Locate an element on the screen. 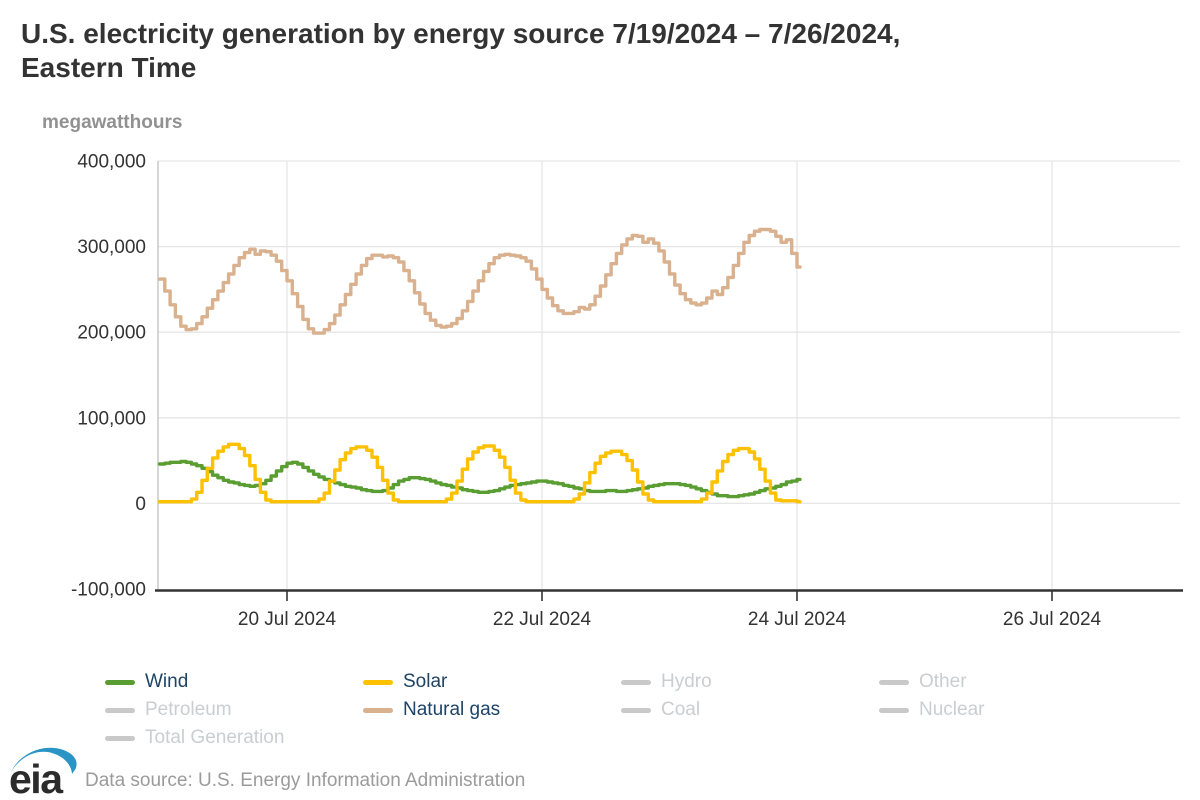  legend-item-nuclear: Nuclear is located at coordinates (931, 710).